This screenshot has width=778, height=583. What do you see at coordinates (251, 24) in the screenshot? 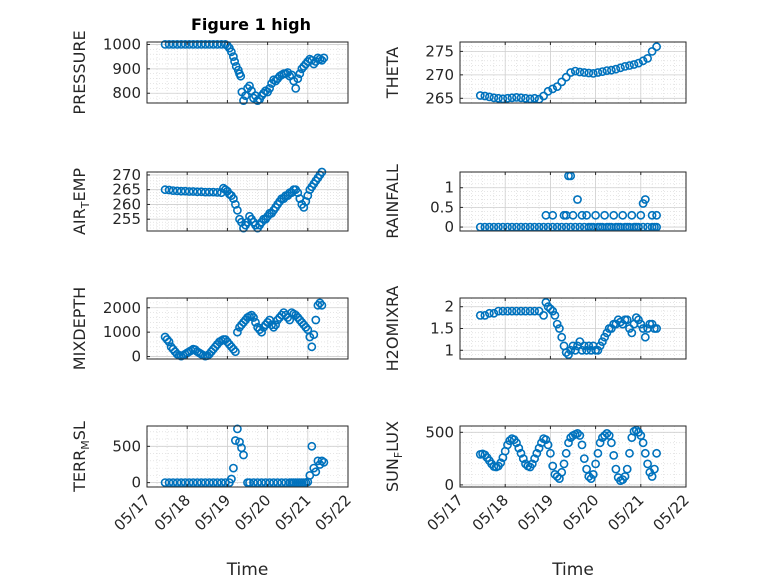
I see `figure-title: Figure 1 high` at bounding box center [251, 24].